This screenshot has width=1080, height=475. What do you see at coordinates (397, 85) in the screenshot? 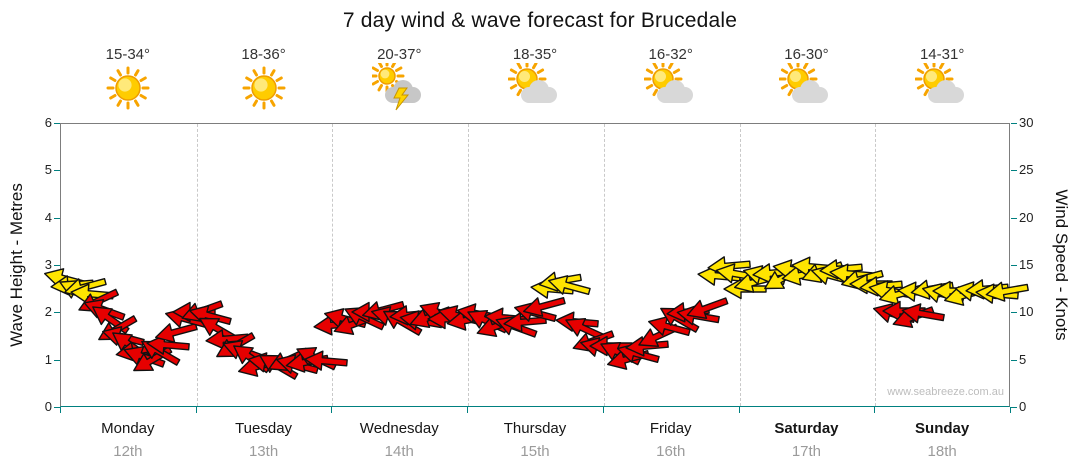
I see `thunderstorm-icon` at bounding box center [397, 85].